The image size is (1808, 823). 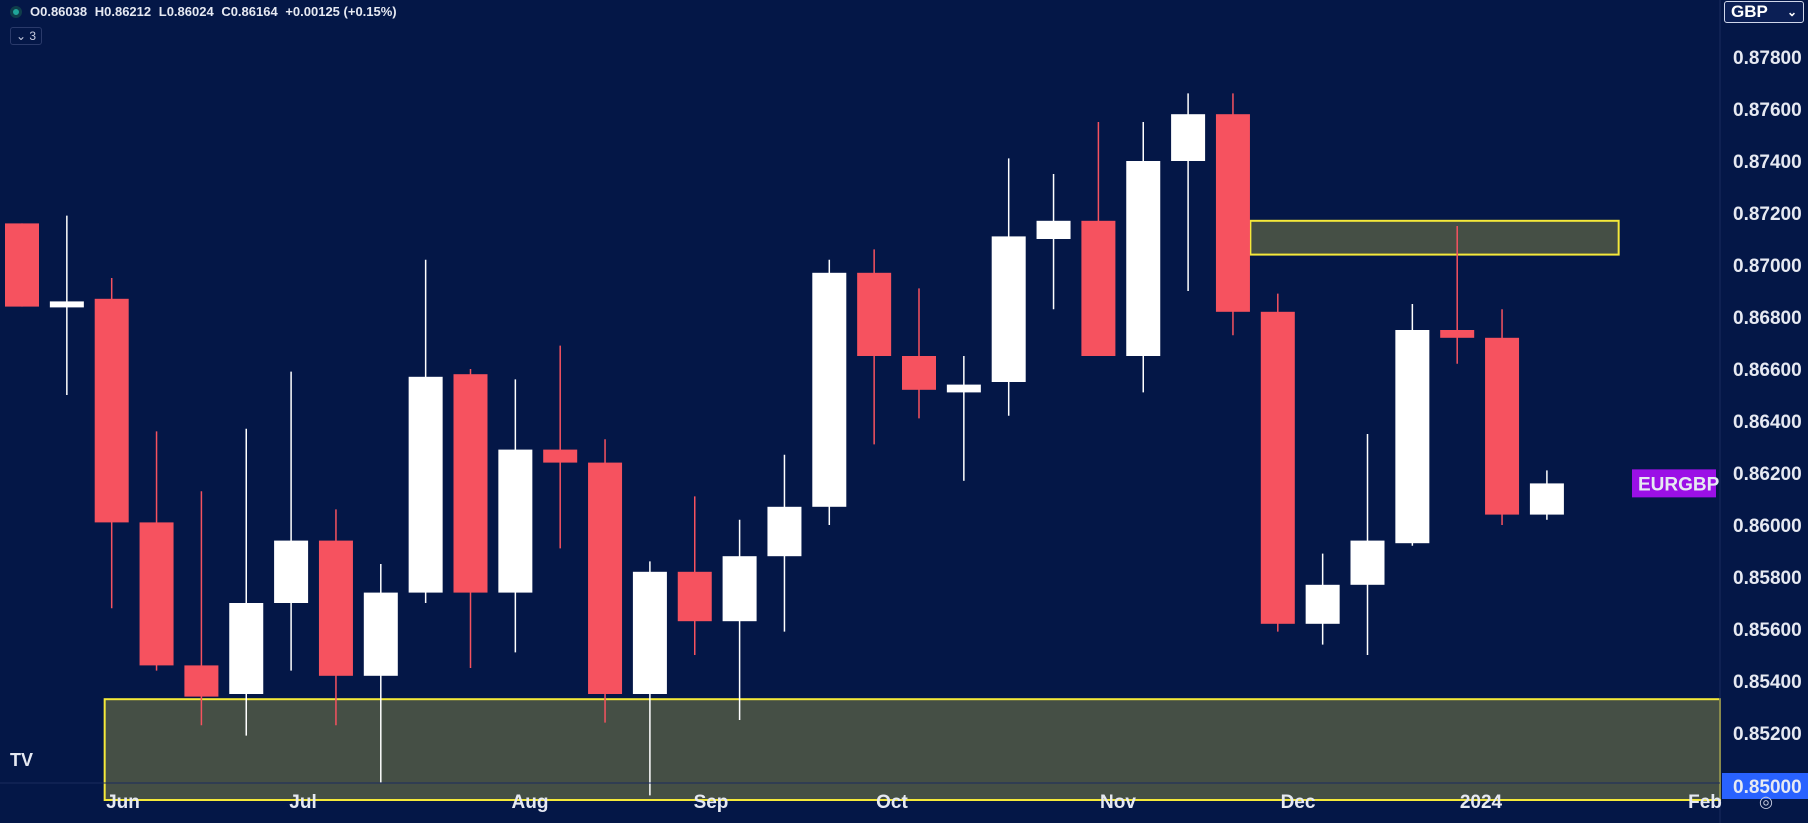 I want to click on y-tick-label: 0.85400, so click(x=1767, y=682).